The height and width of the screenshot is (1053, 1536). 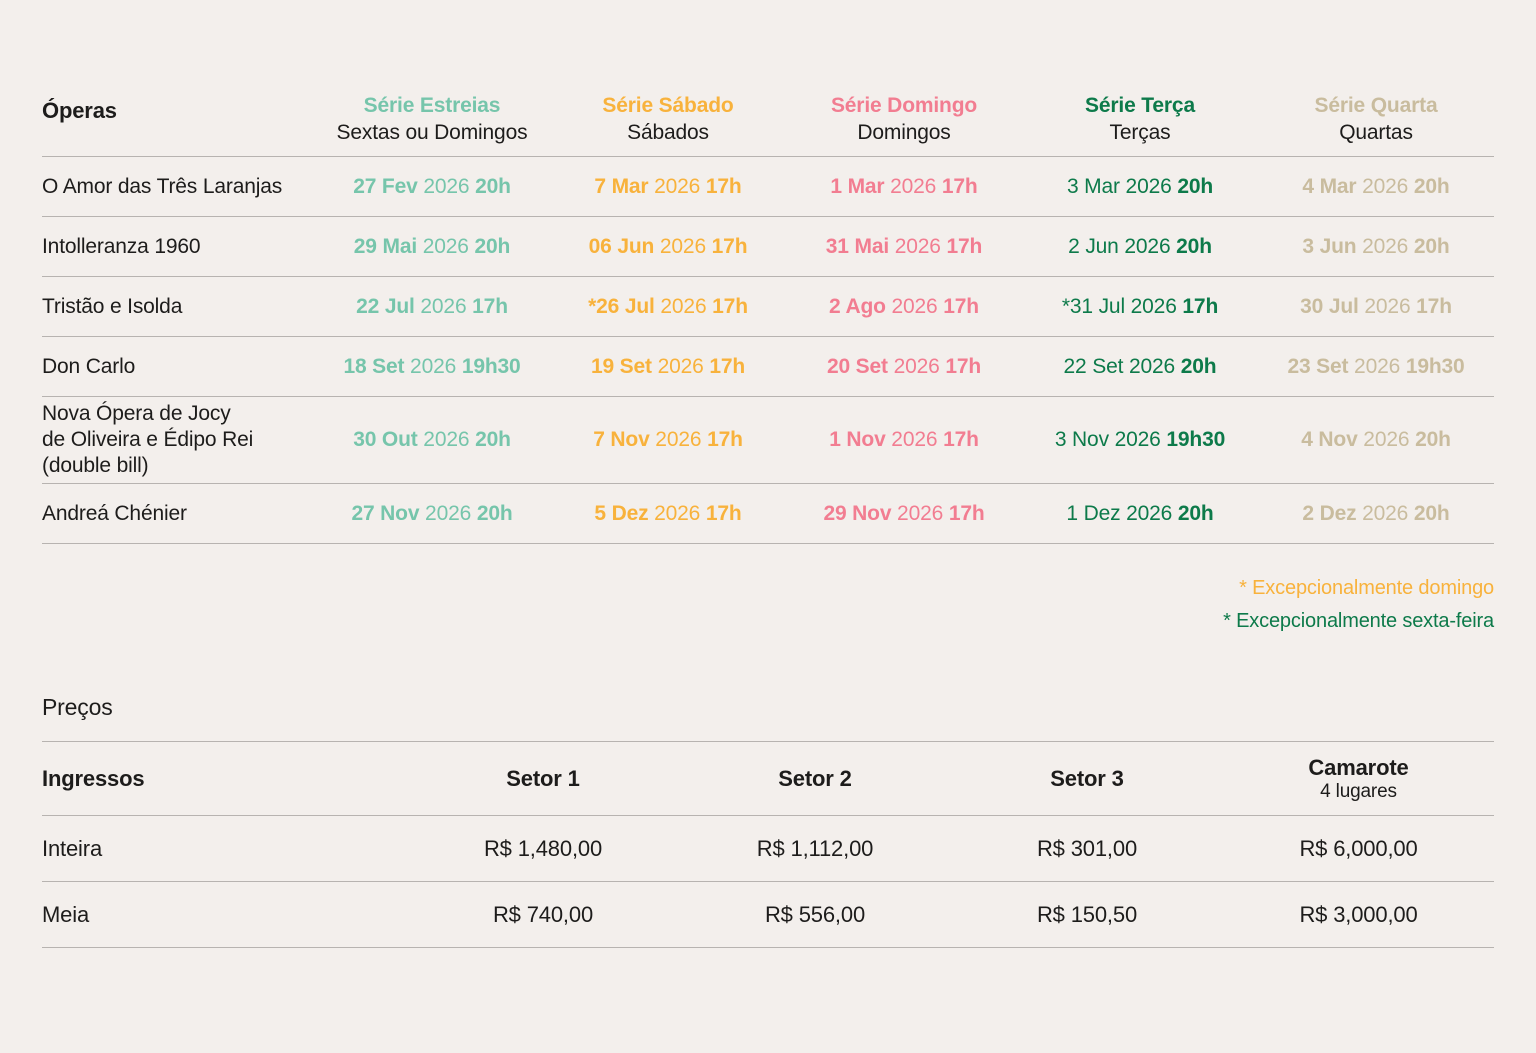 What do you see at coordinates (1358, 621) in the screenshot?
I see `footnote-sexta-feira: * Excepcionalmente sexta-feira` at bounding box center [1358, 621].